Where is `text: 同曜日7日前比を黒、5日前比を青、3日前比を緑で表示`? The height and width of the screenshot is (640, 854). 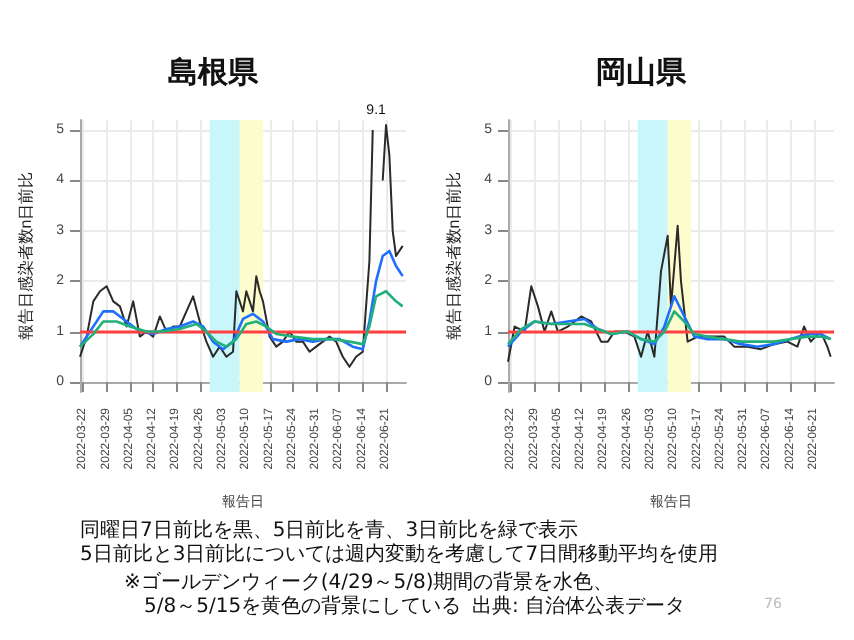 text: 同曜日7日前比を黒、5日前比を青、3日前比を緑で表示 is located at coordinates (329, 530).